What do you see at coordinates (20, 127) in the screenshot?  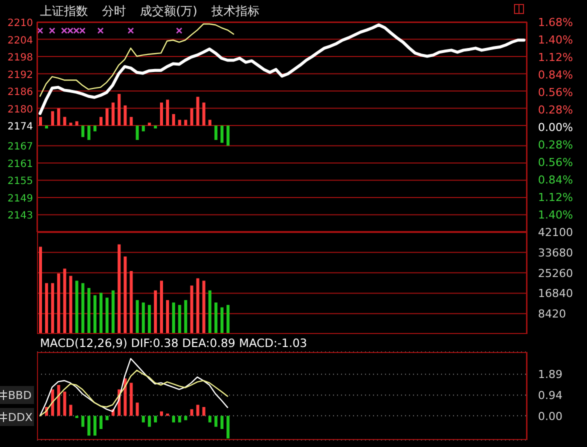 I see `y-tick-label: 2174` at bounding box center [20, 127].